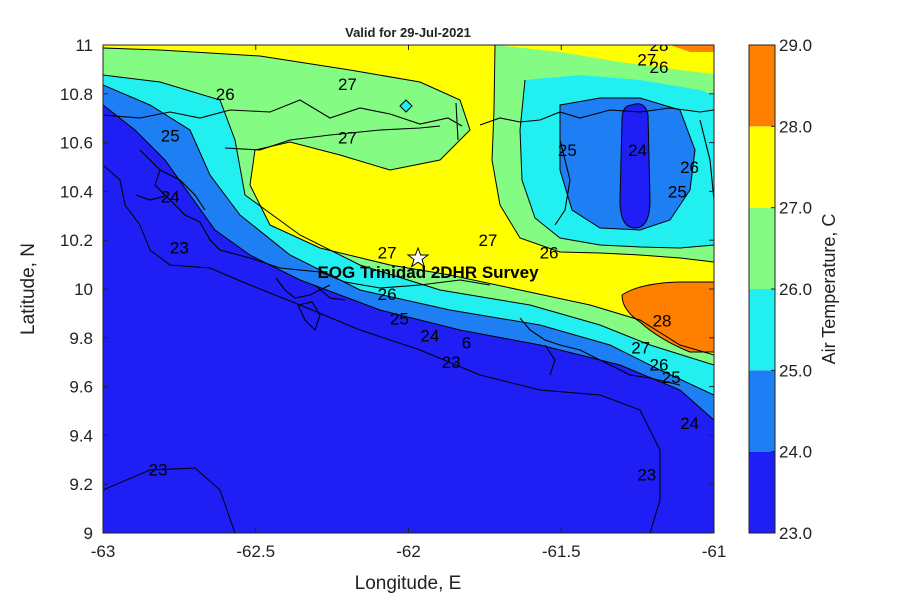 The height and width of the screenshot is (600, 900). Describe the element at coordinates (406, 106) in the screenshot. I see `field-band-small-diamond` at that location.